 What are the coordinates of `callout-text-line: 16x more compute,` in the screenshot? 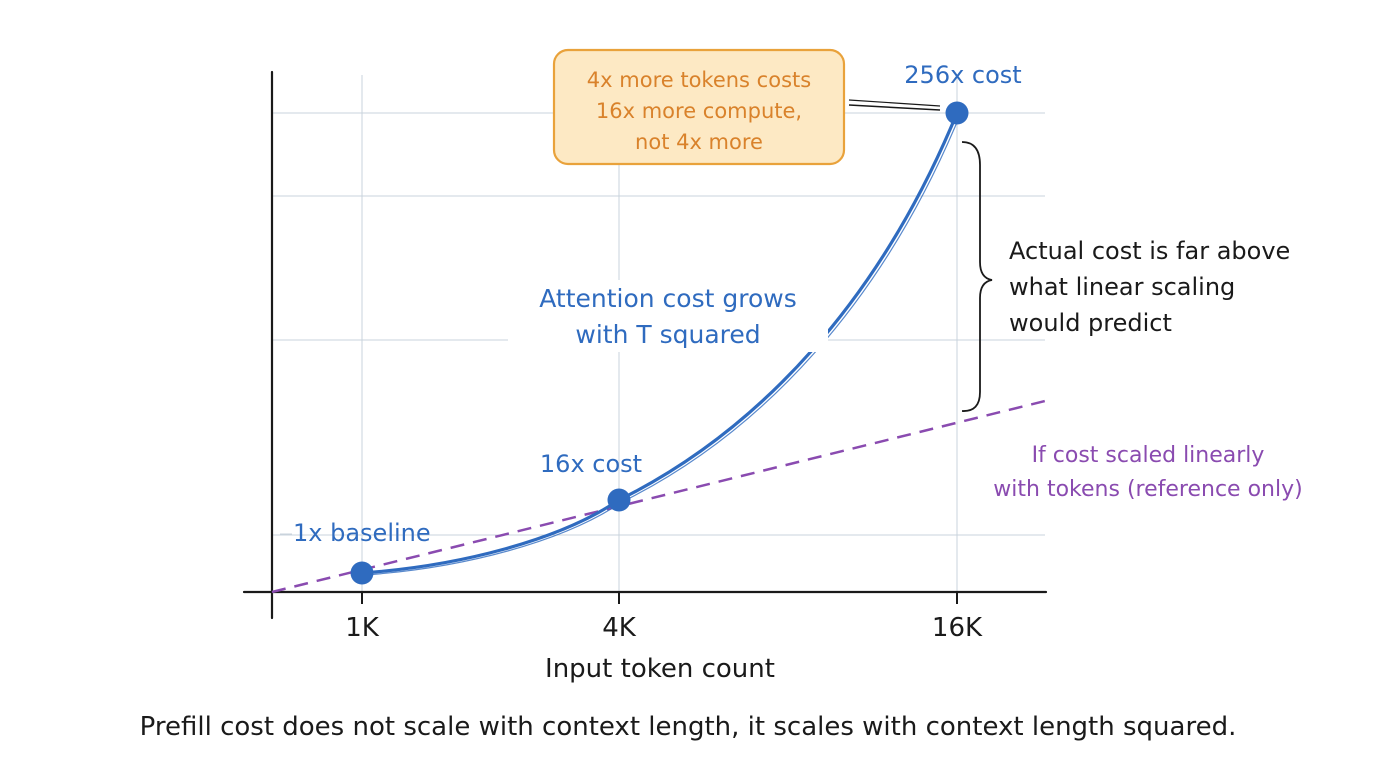 It's located at (699, 111).